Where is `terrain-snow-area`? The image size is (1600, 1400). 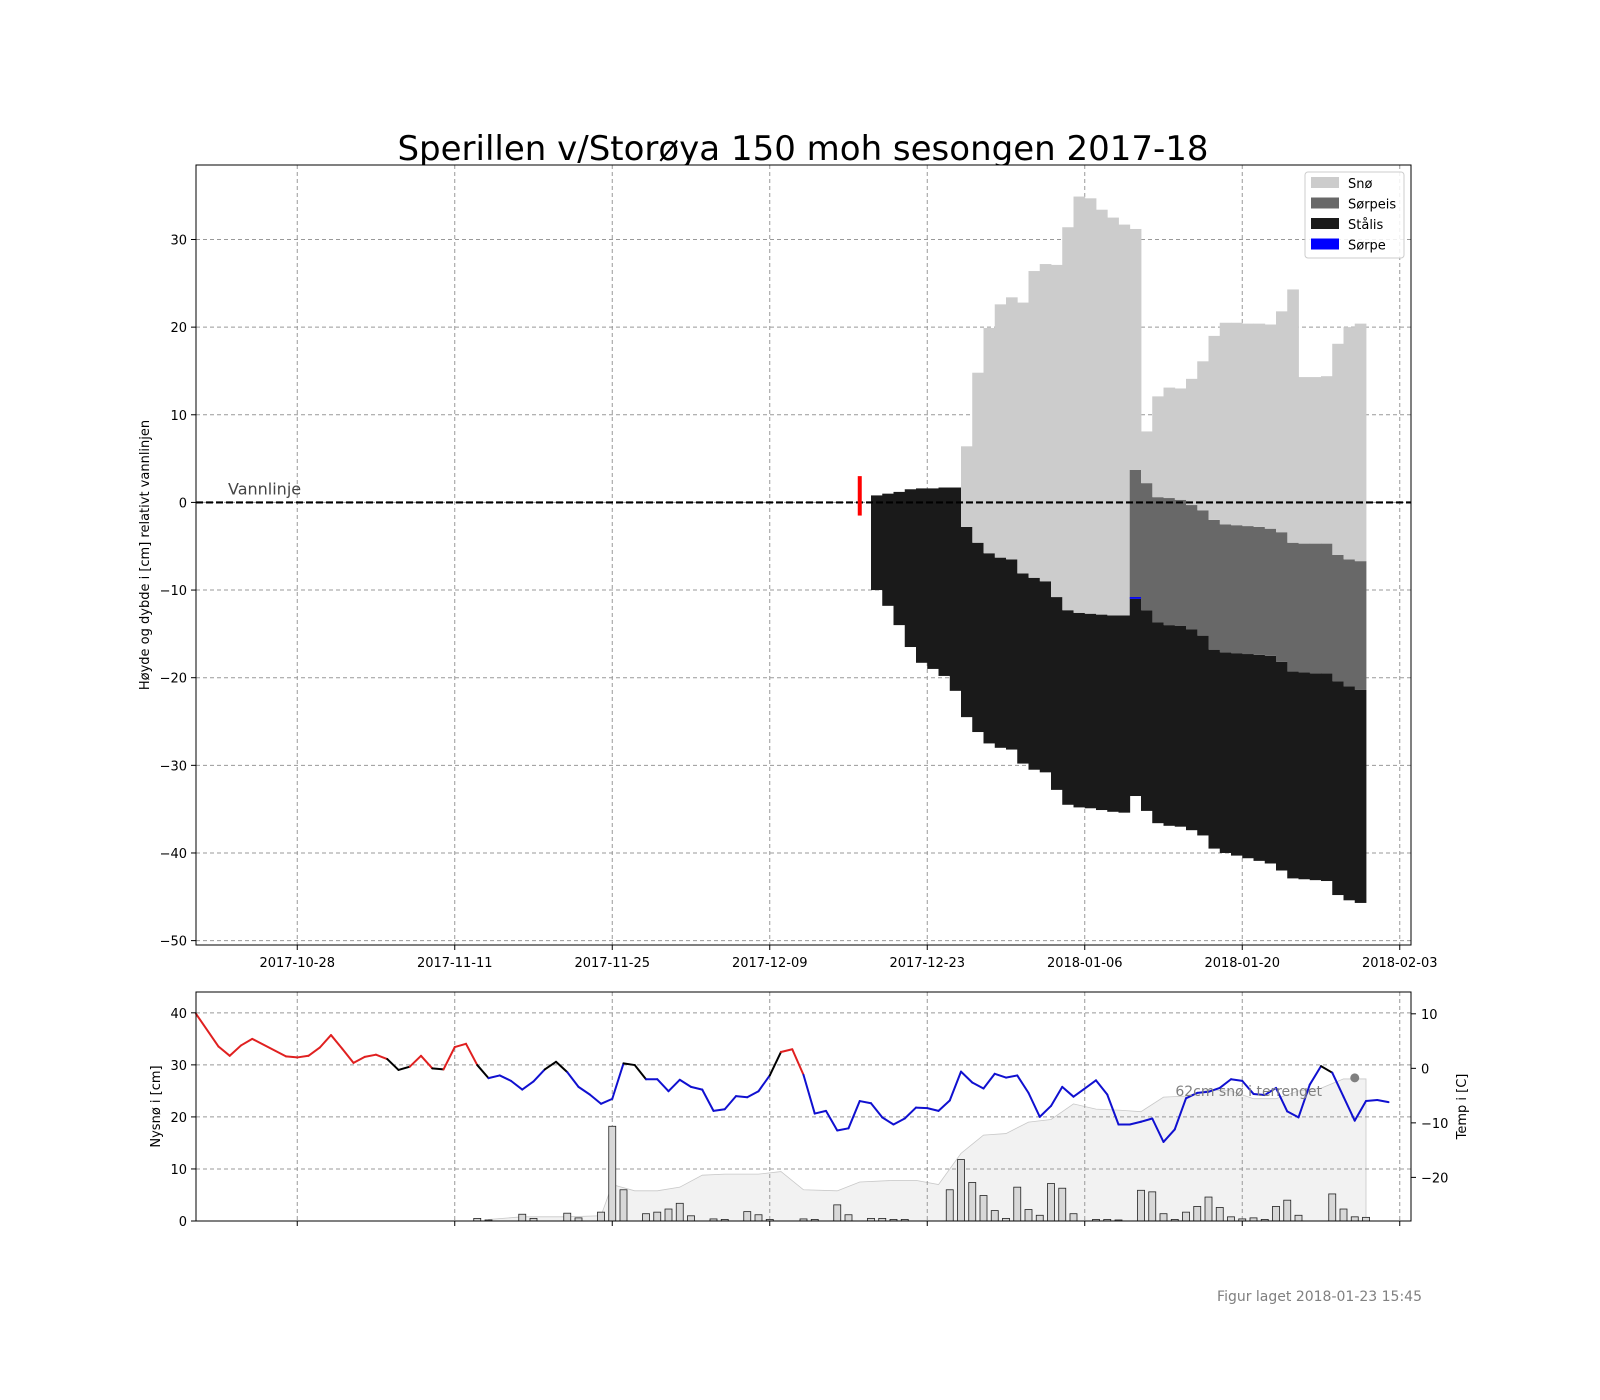 terrain-snow-area is located at coordinates (927, 1150).